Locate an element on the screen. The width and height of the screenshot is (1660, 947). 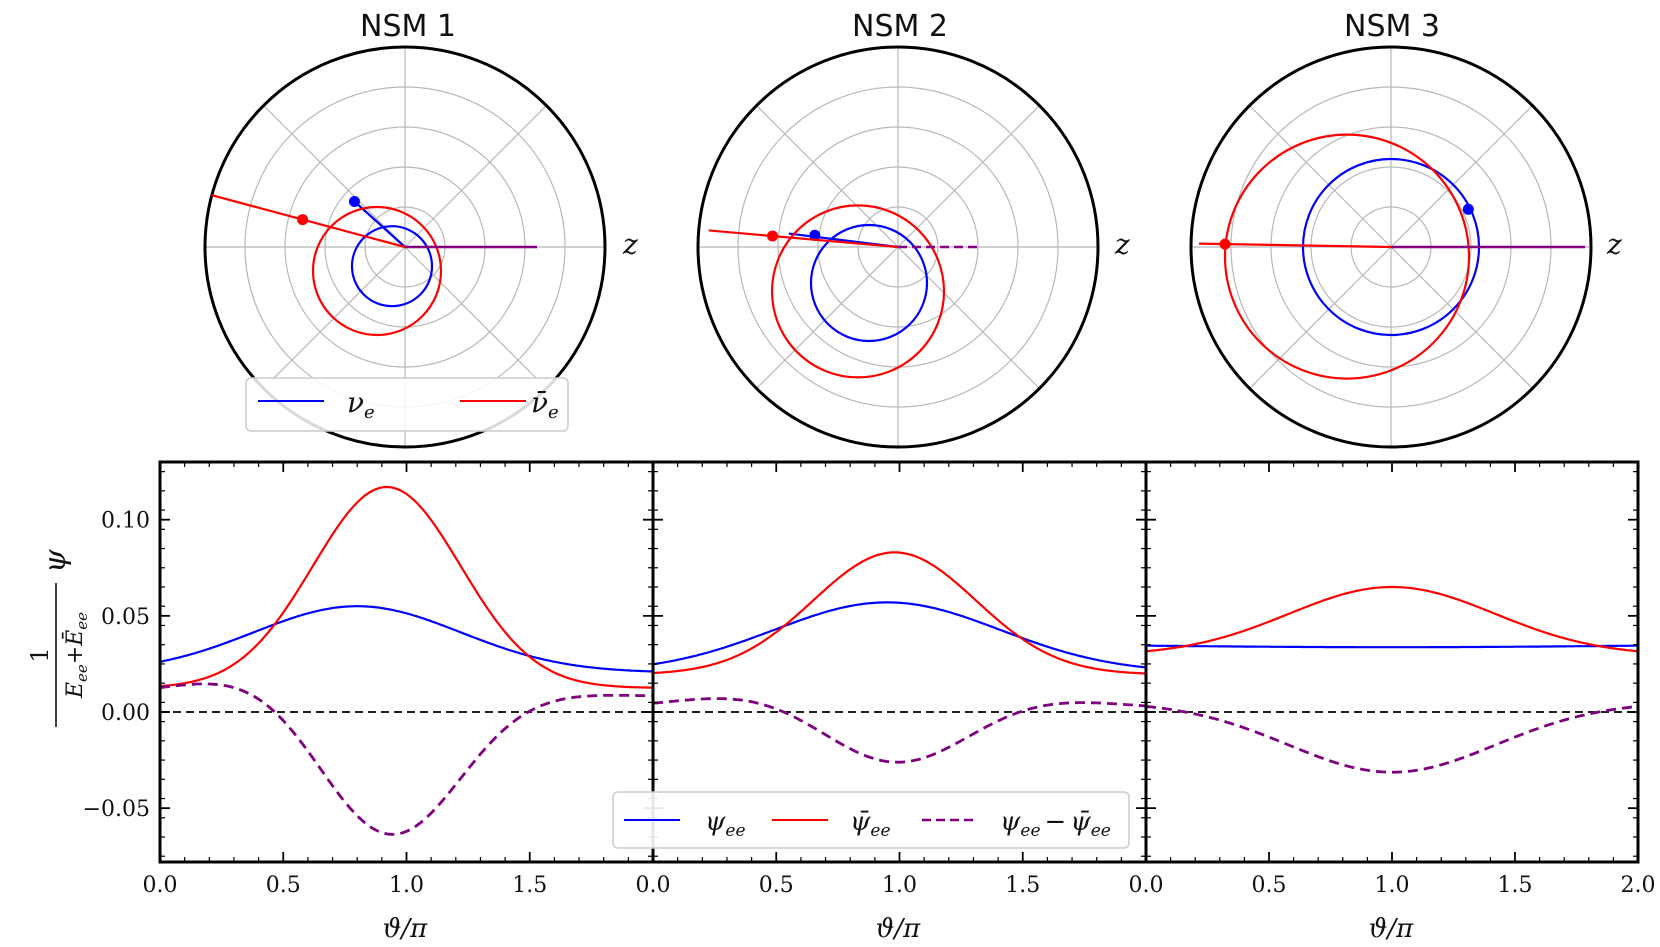
line-panel-nsm3 is located at coordinates (1392, 679).